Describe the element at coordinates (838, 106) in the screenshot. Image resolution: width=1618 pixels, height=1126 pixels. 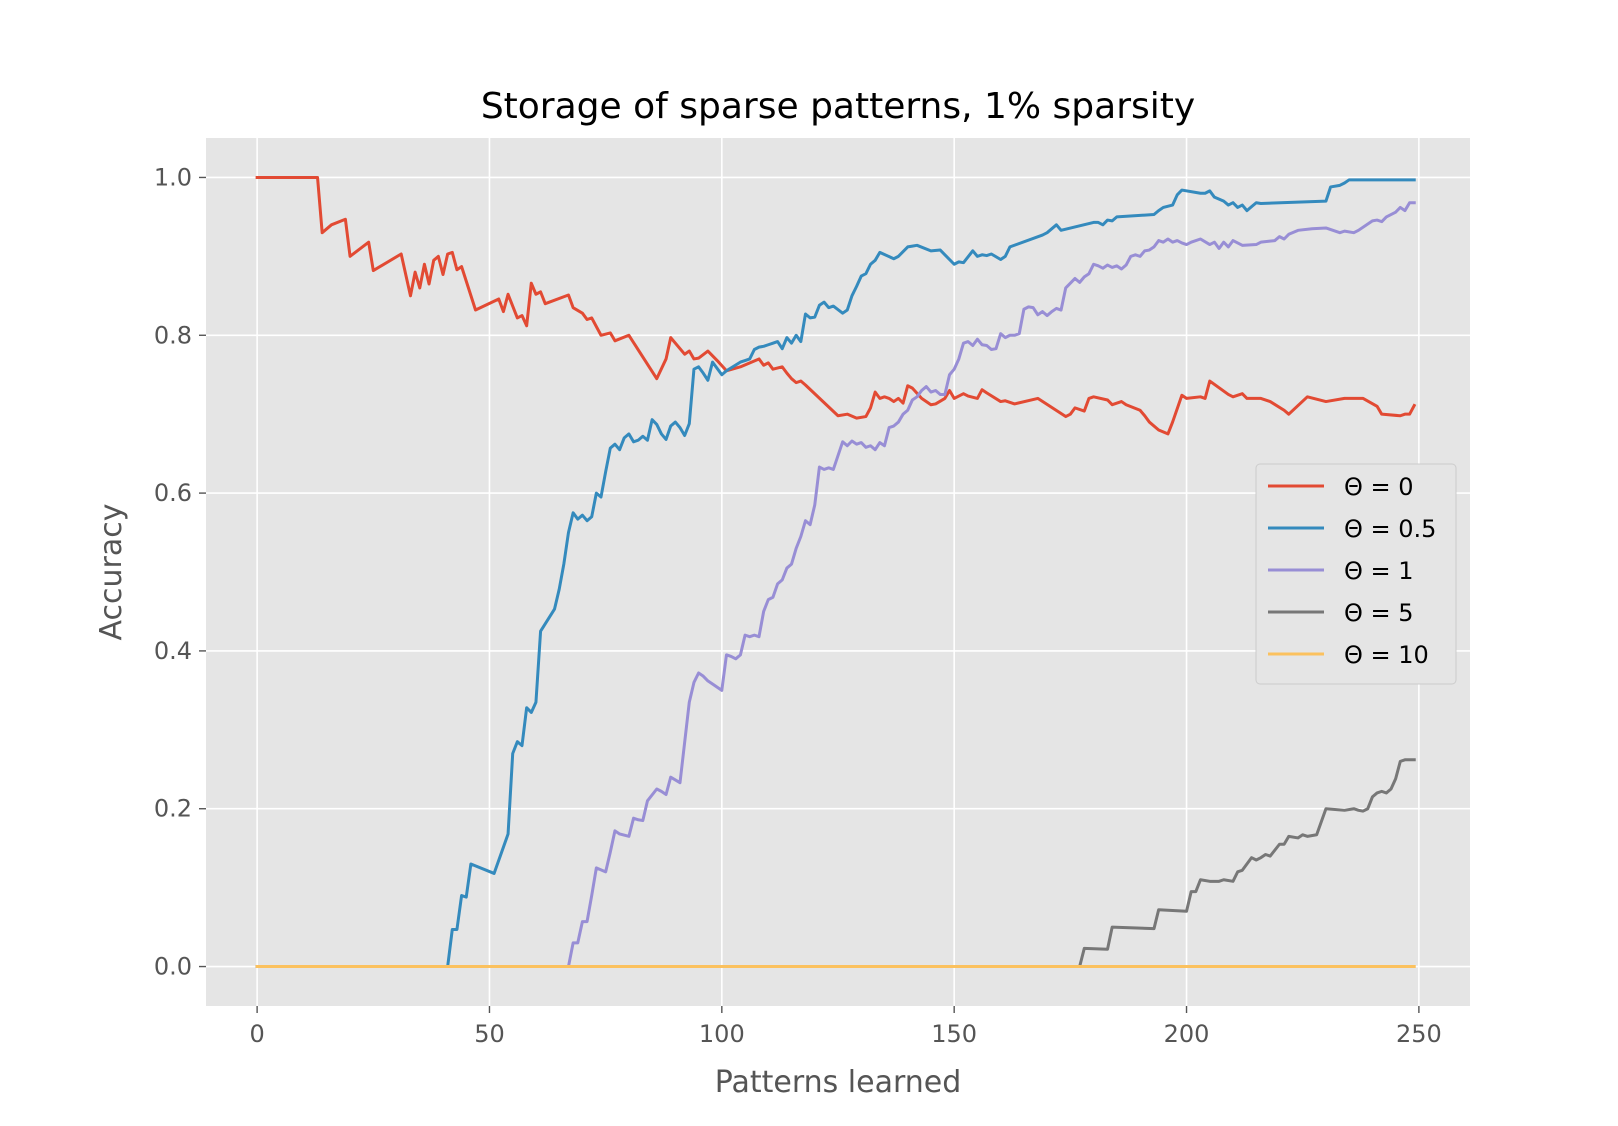
I see `chart-title: Storage of sparse patterns, 1% sparsity` at that location.